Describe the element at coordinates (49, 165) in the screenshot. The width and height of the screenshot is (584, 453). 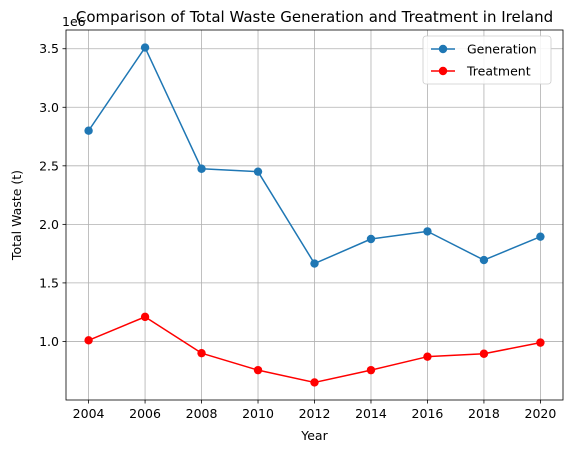
I see `y-tick-label: 2.5` at that location.